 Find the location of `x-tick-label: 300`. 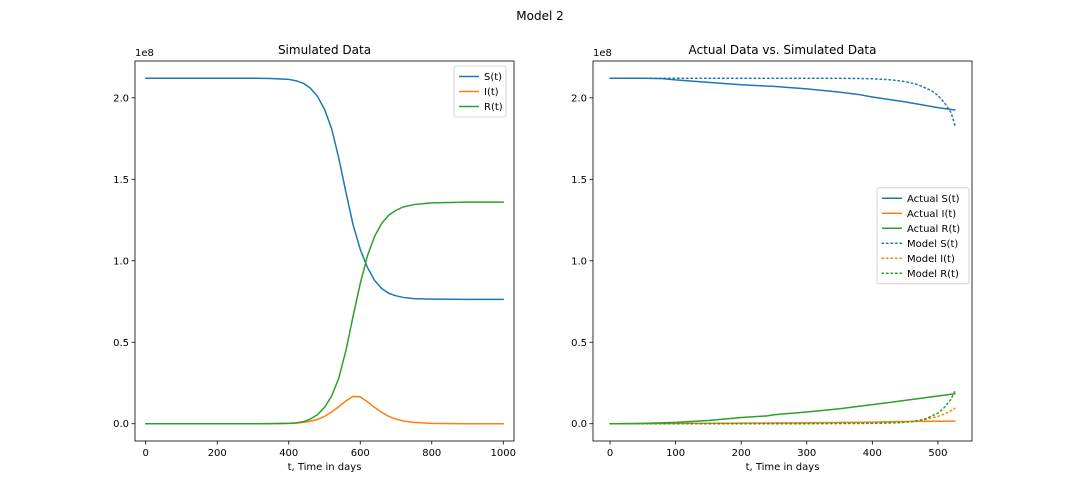

x-tick-label: 300 is located at coordinates (806, 453).